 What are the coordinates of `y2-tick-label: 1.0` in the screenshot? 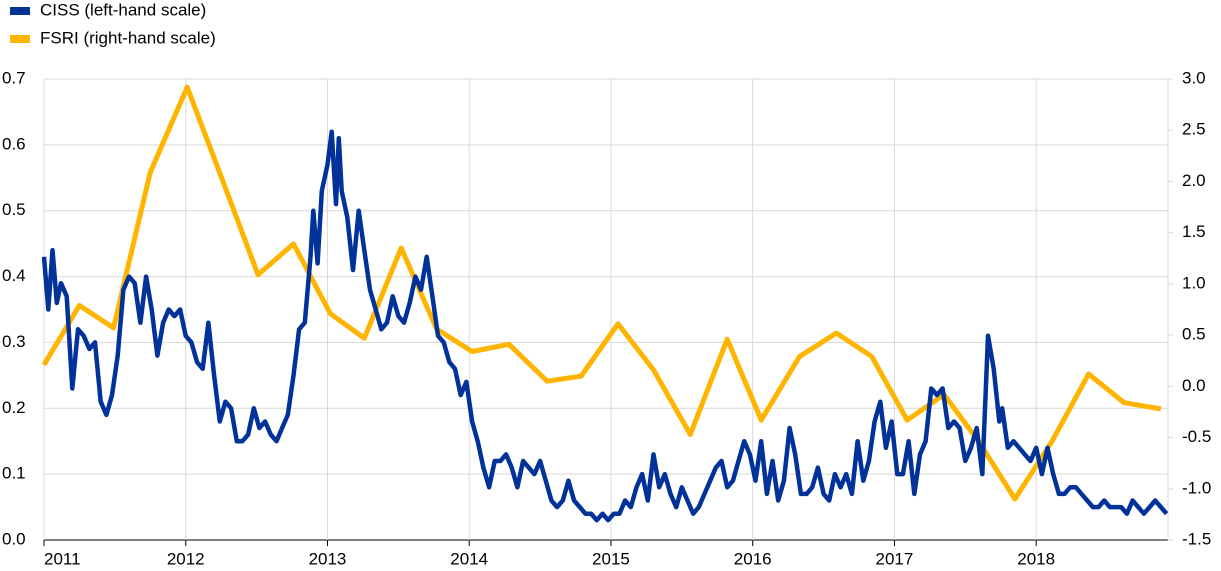 It's located at (1194, 282).